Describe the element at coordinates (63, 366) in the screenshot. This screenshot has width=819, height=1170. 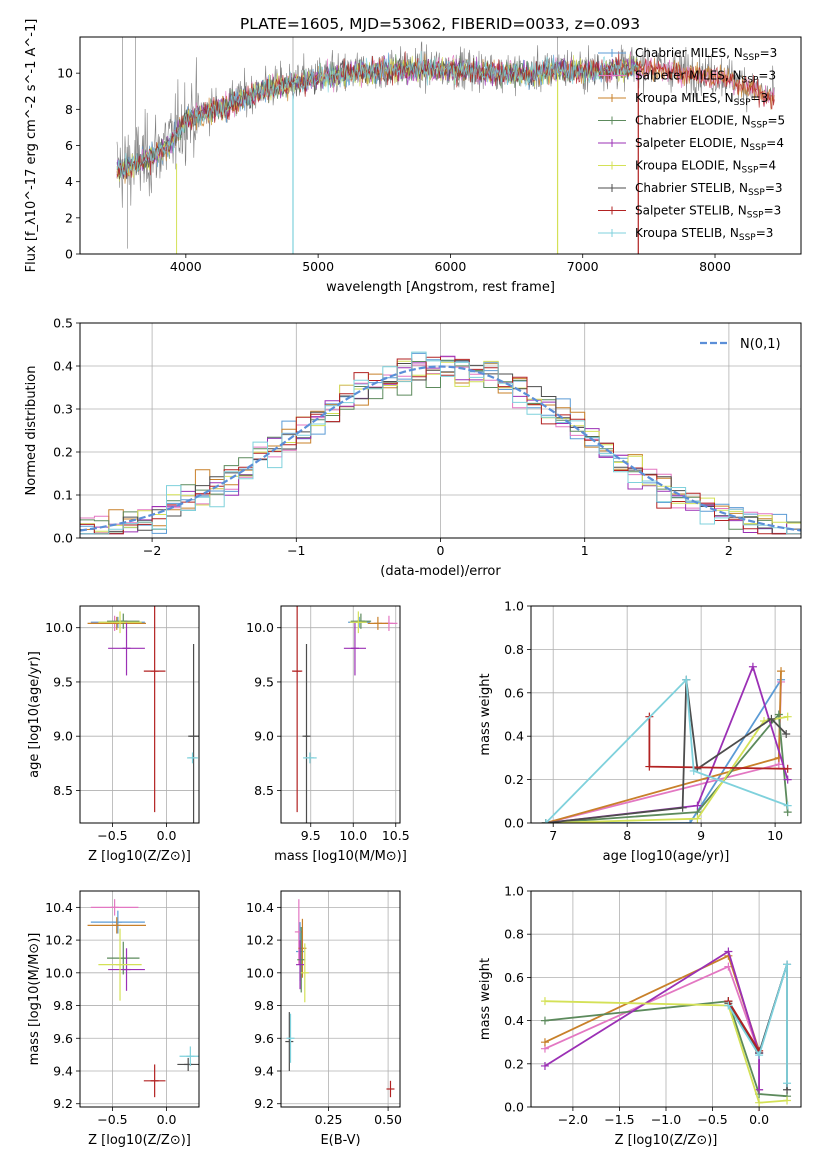
I see `y-tick-label: 0.4` at that location.